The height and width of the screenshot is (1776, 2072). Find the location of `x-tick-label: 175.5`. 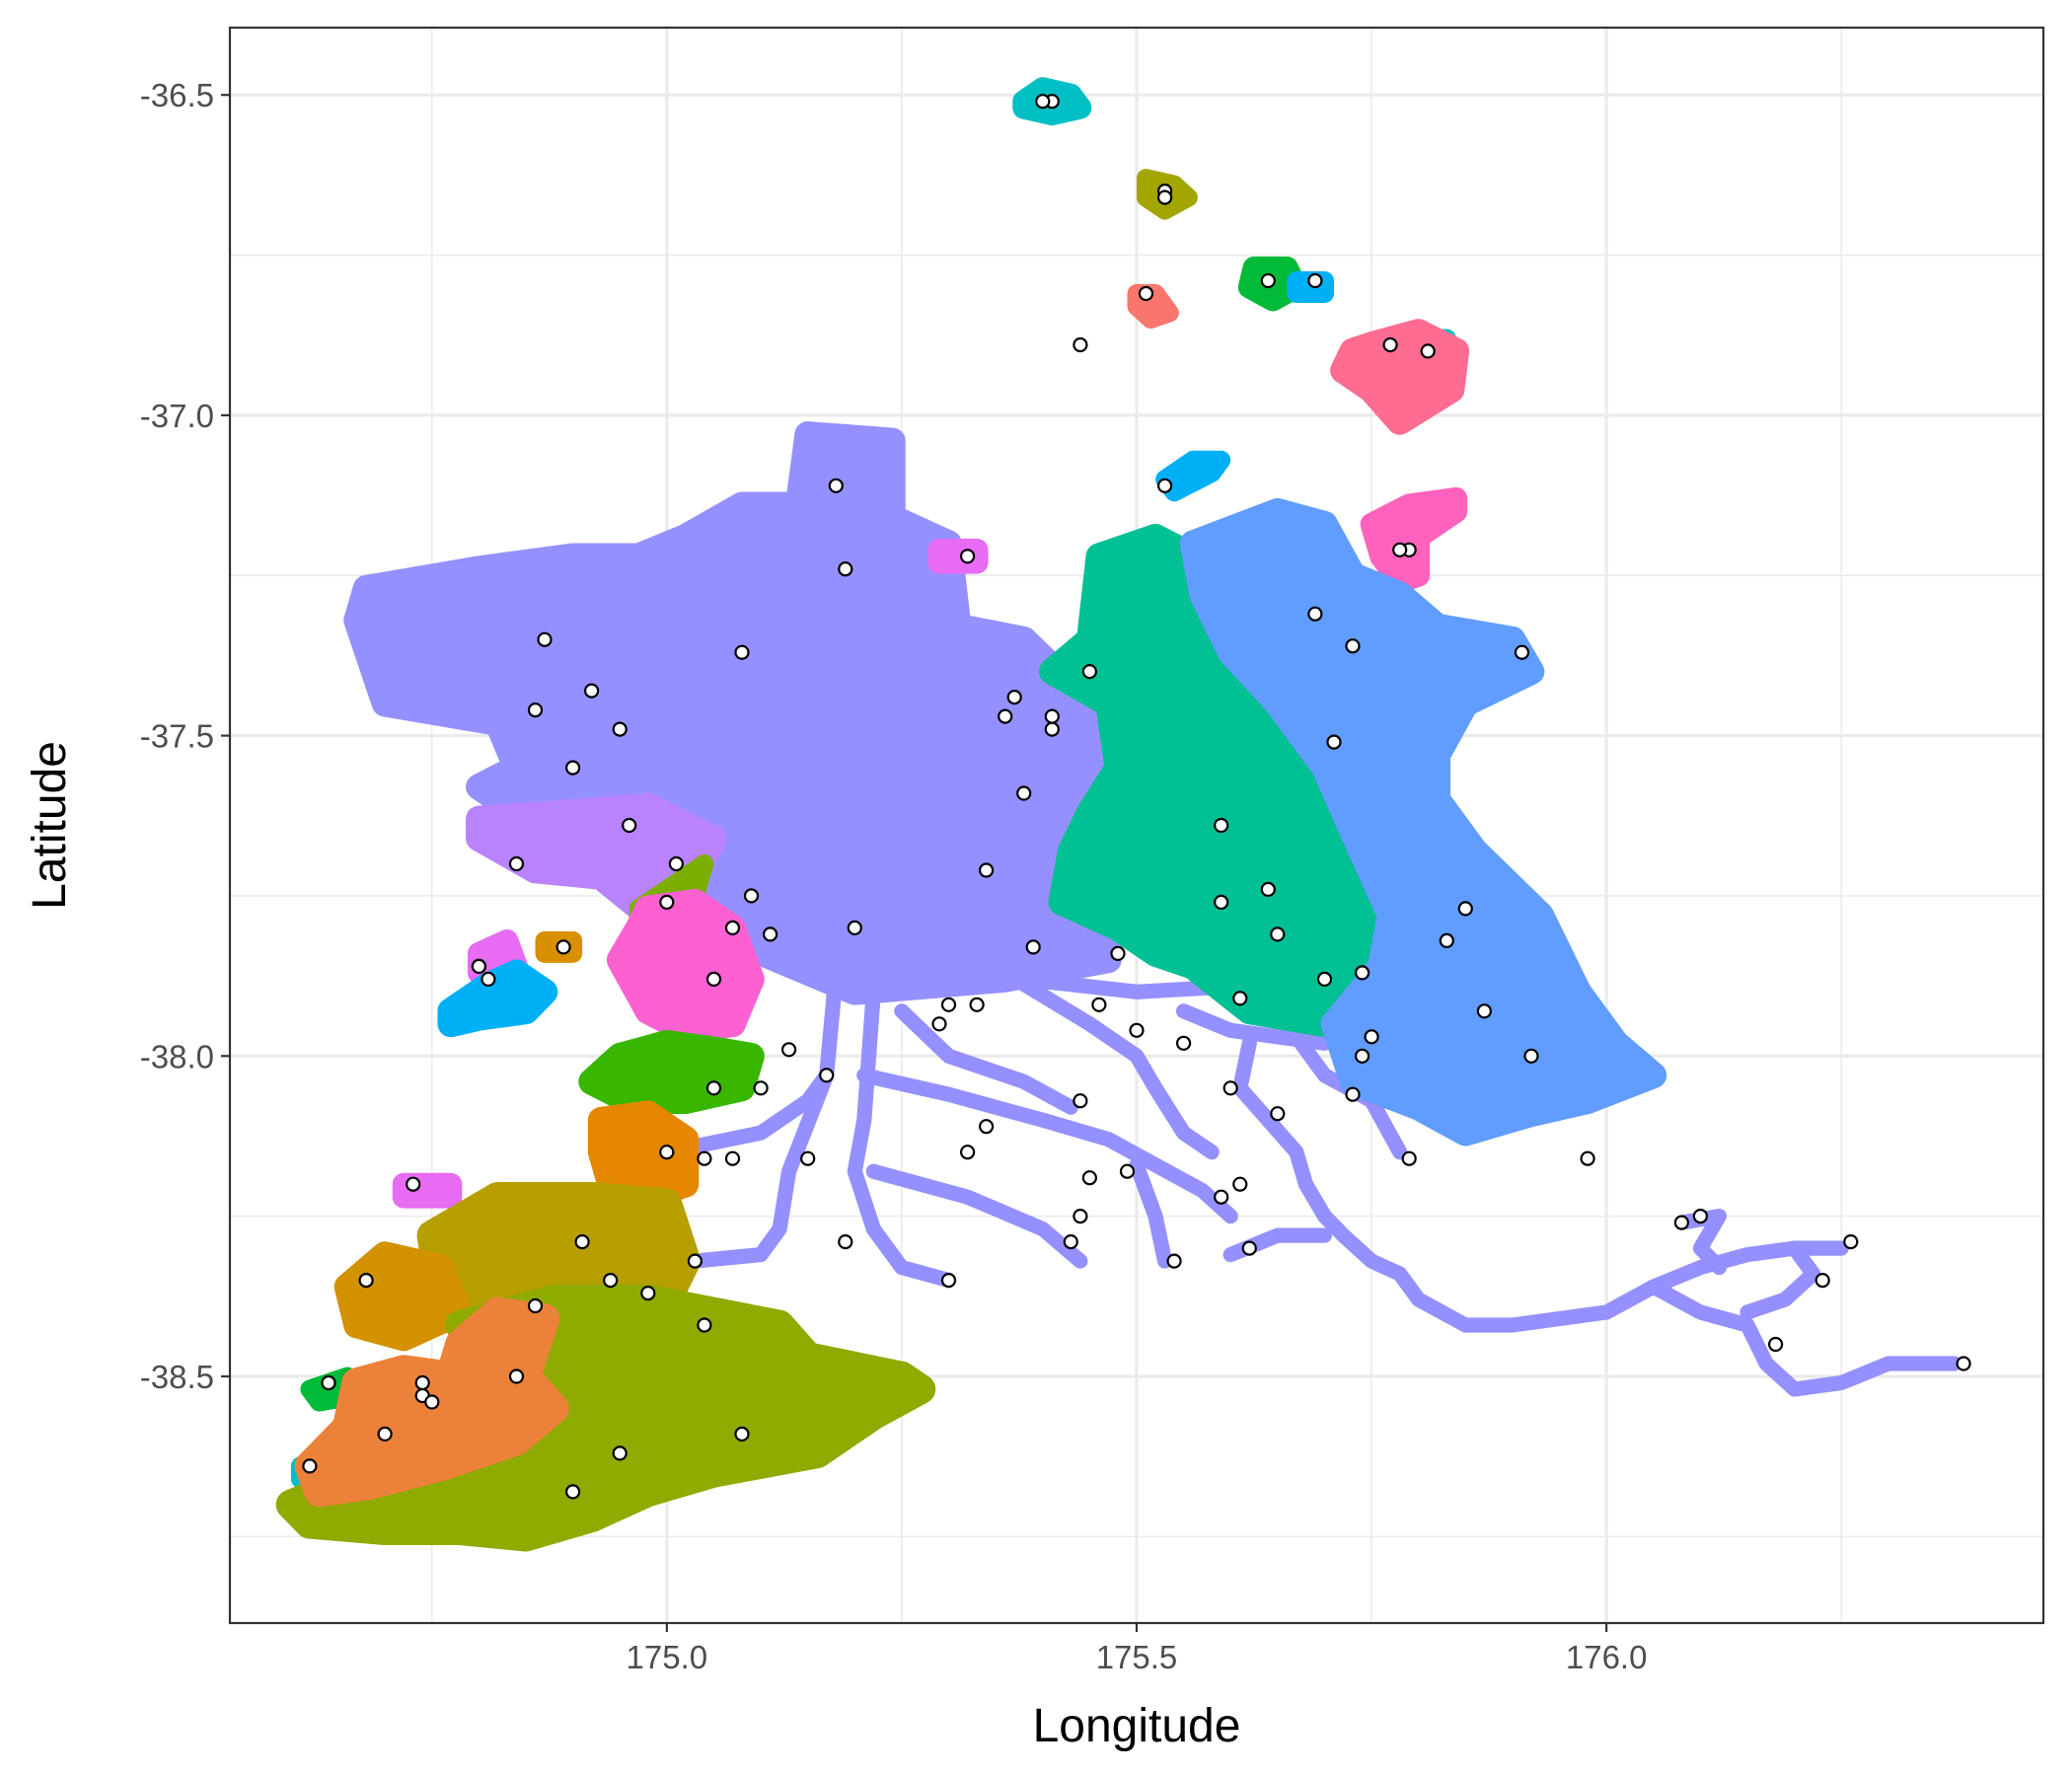

x-tick-label: 175.5 is located at coordinates (1137, 1657).